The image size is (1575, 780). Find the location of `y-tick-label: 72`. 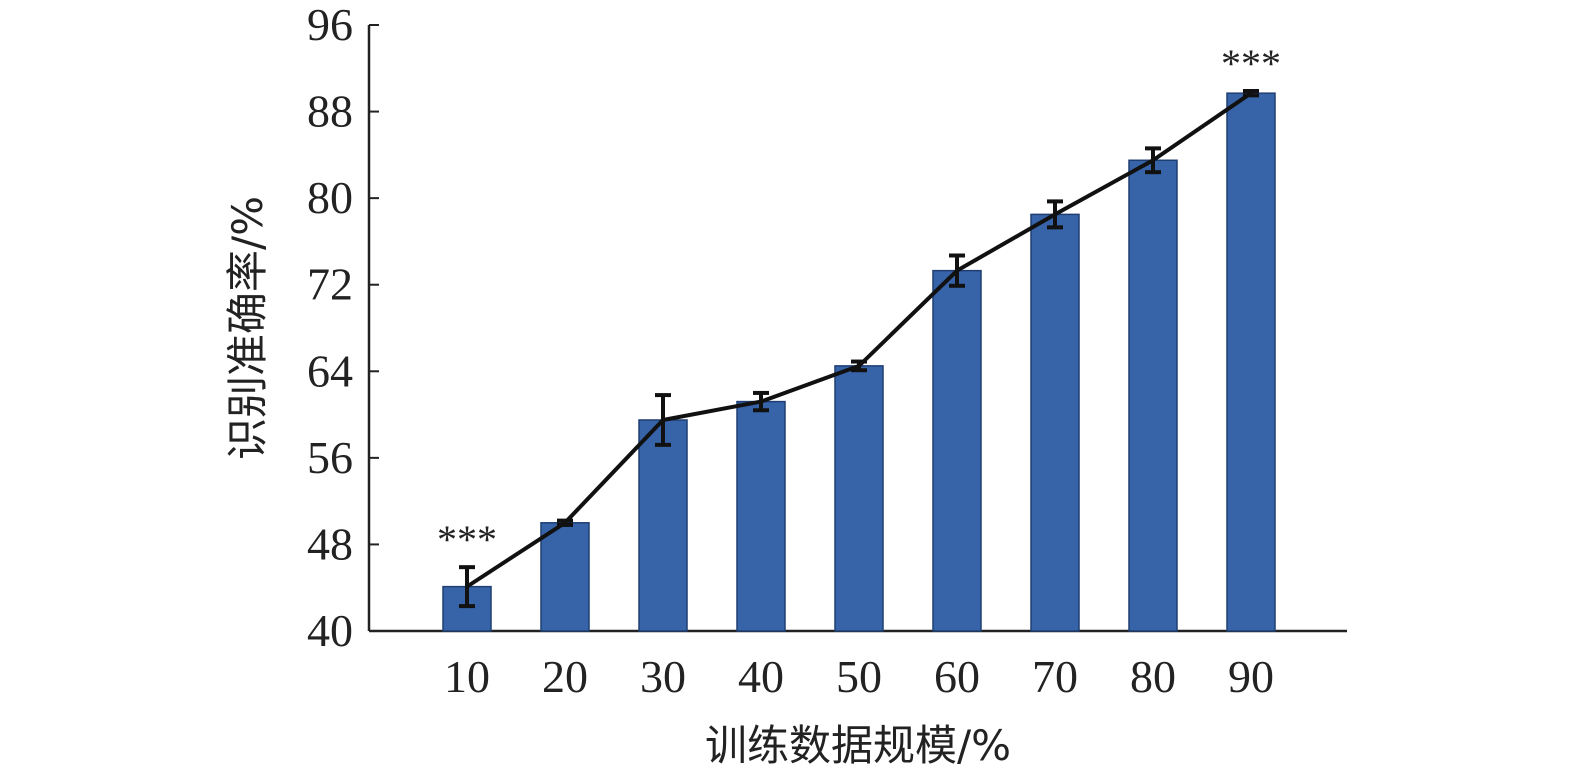

y-tick-label: 72 is located at coordinates (330, 284).